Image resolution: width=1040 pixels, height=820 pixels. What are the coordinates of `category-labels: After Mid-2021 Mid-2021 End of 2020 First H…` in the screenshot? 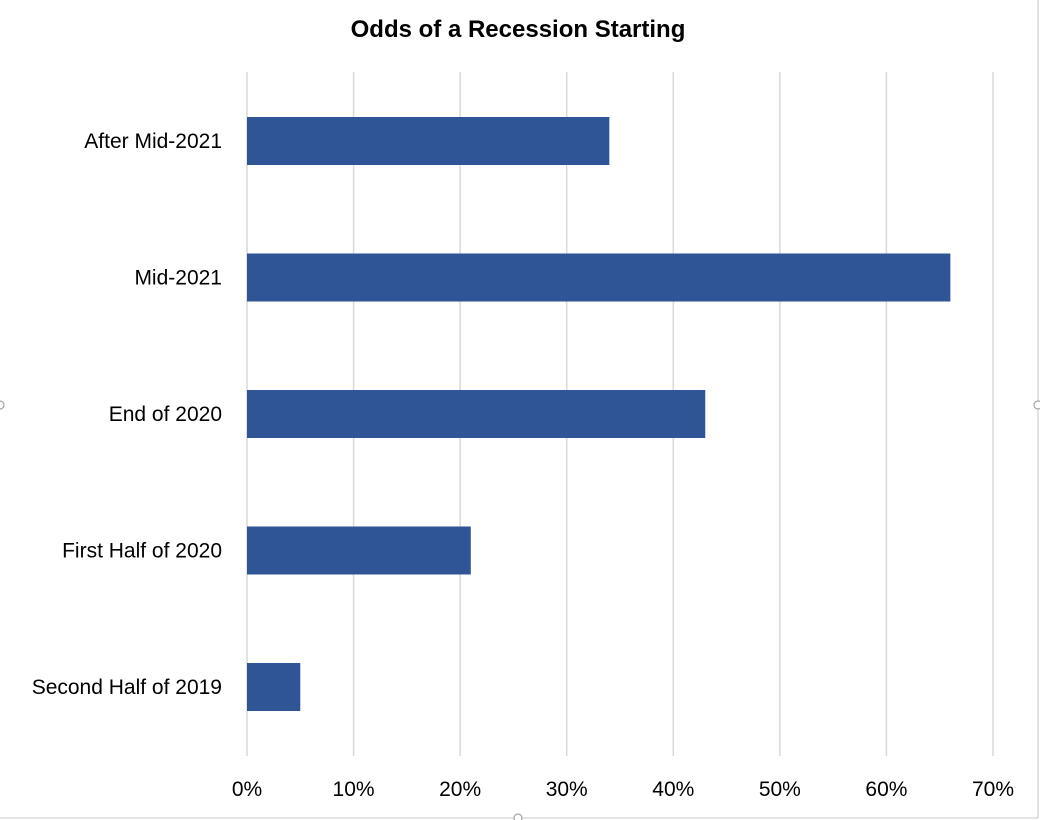 It's located at (127, 414).